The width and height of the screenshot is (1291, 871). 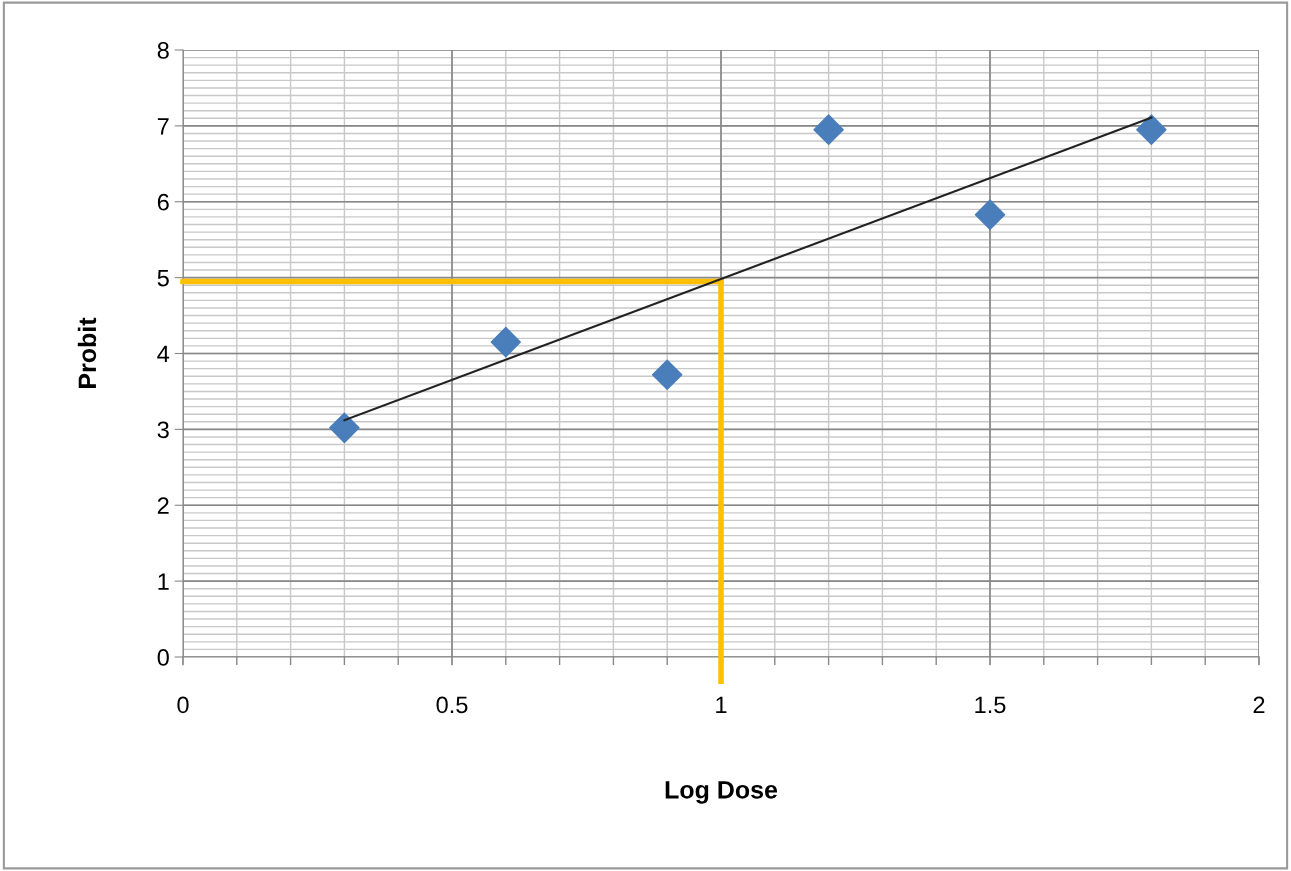 I want to click on y-tick-label: 0, so click(x=163, y=657).